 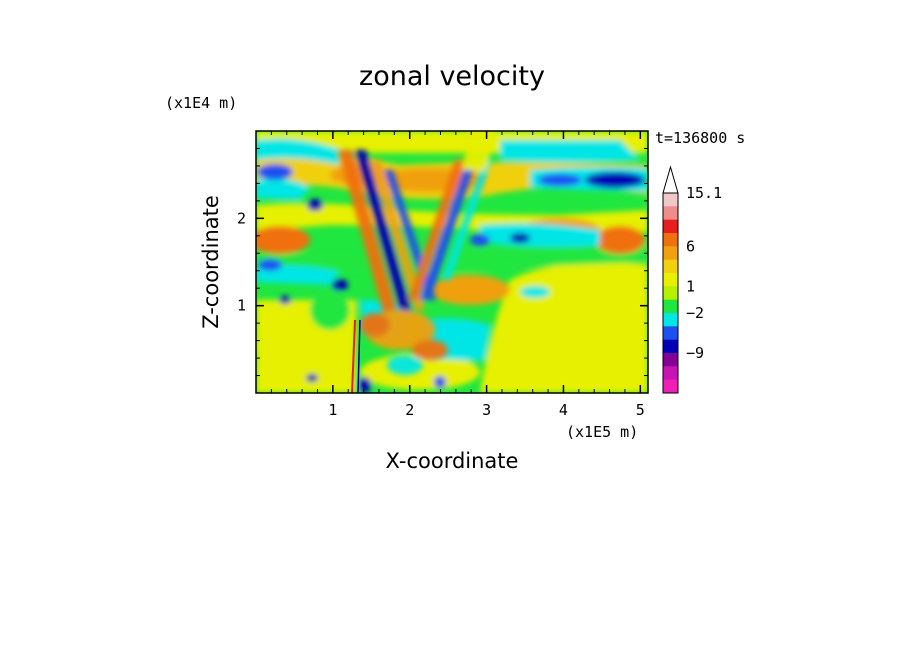 What do you see at coordinates (201, 103) in the screenshot?
I see `y-axis-unit: (x1E4 m)` at bounding box center [201, 103].